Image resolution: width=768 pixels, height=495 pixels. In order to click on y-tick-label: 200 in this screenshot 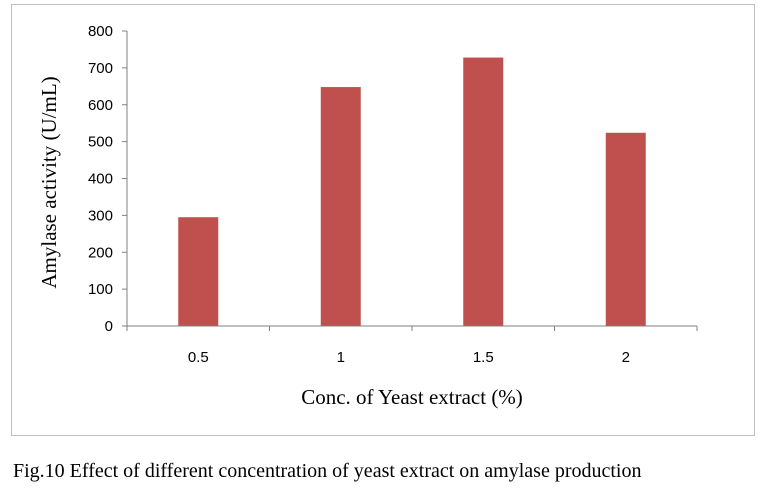, I will do `click(100, 252)`.